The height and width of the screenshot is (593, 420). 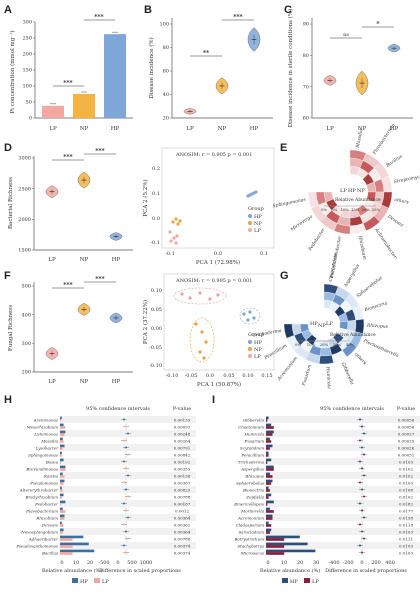 I want to click on h-pvalue: 0.00136, so click(x=182, y=475).